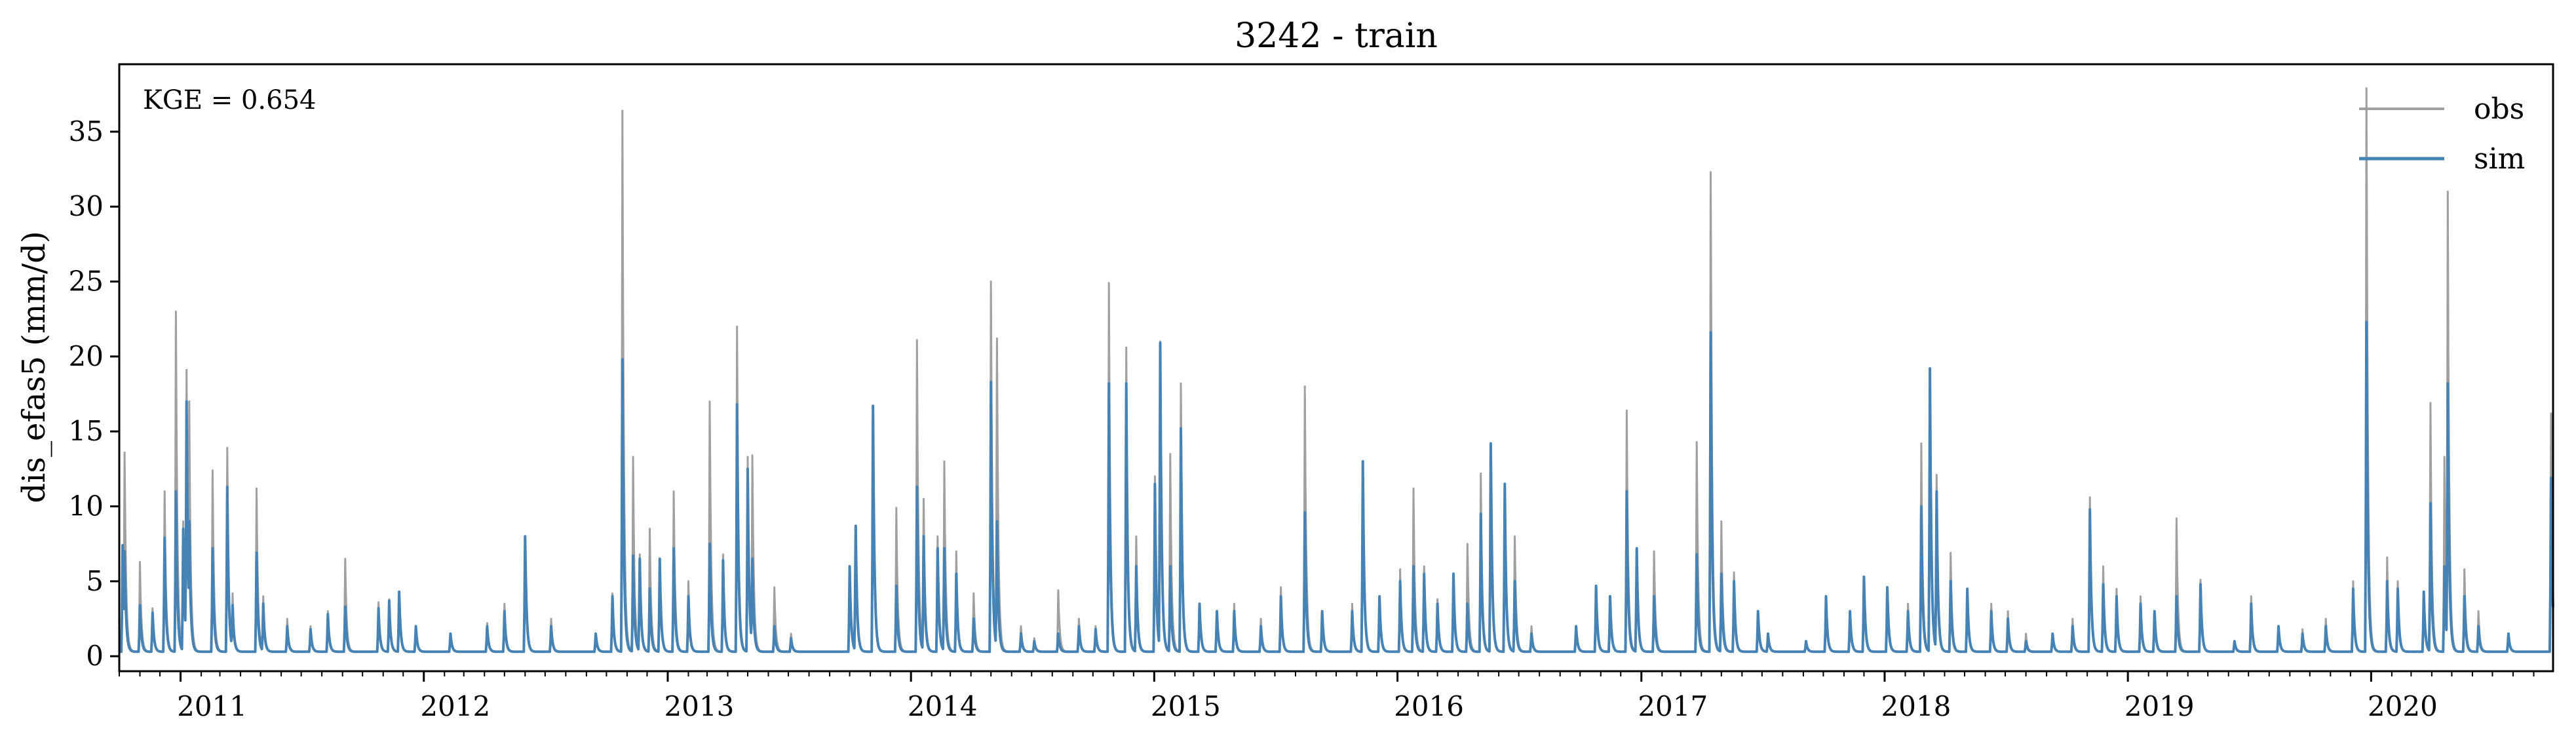 This screenshot has width=2576, height=742. Describe the element at coordinates (2442, 134) in the screenshot. I see `legend: obs sim` at that location.